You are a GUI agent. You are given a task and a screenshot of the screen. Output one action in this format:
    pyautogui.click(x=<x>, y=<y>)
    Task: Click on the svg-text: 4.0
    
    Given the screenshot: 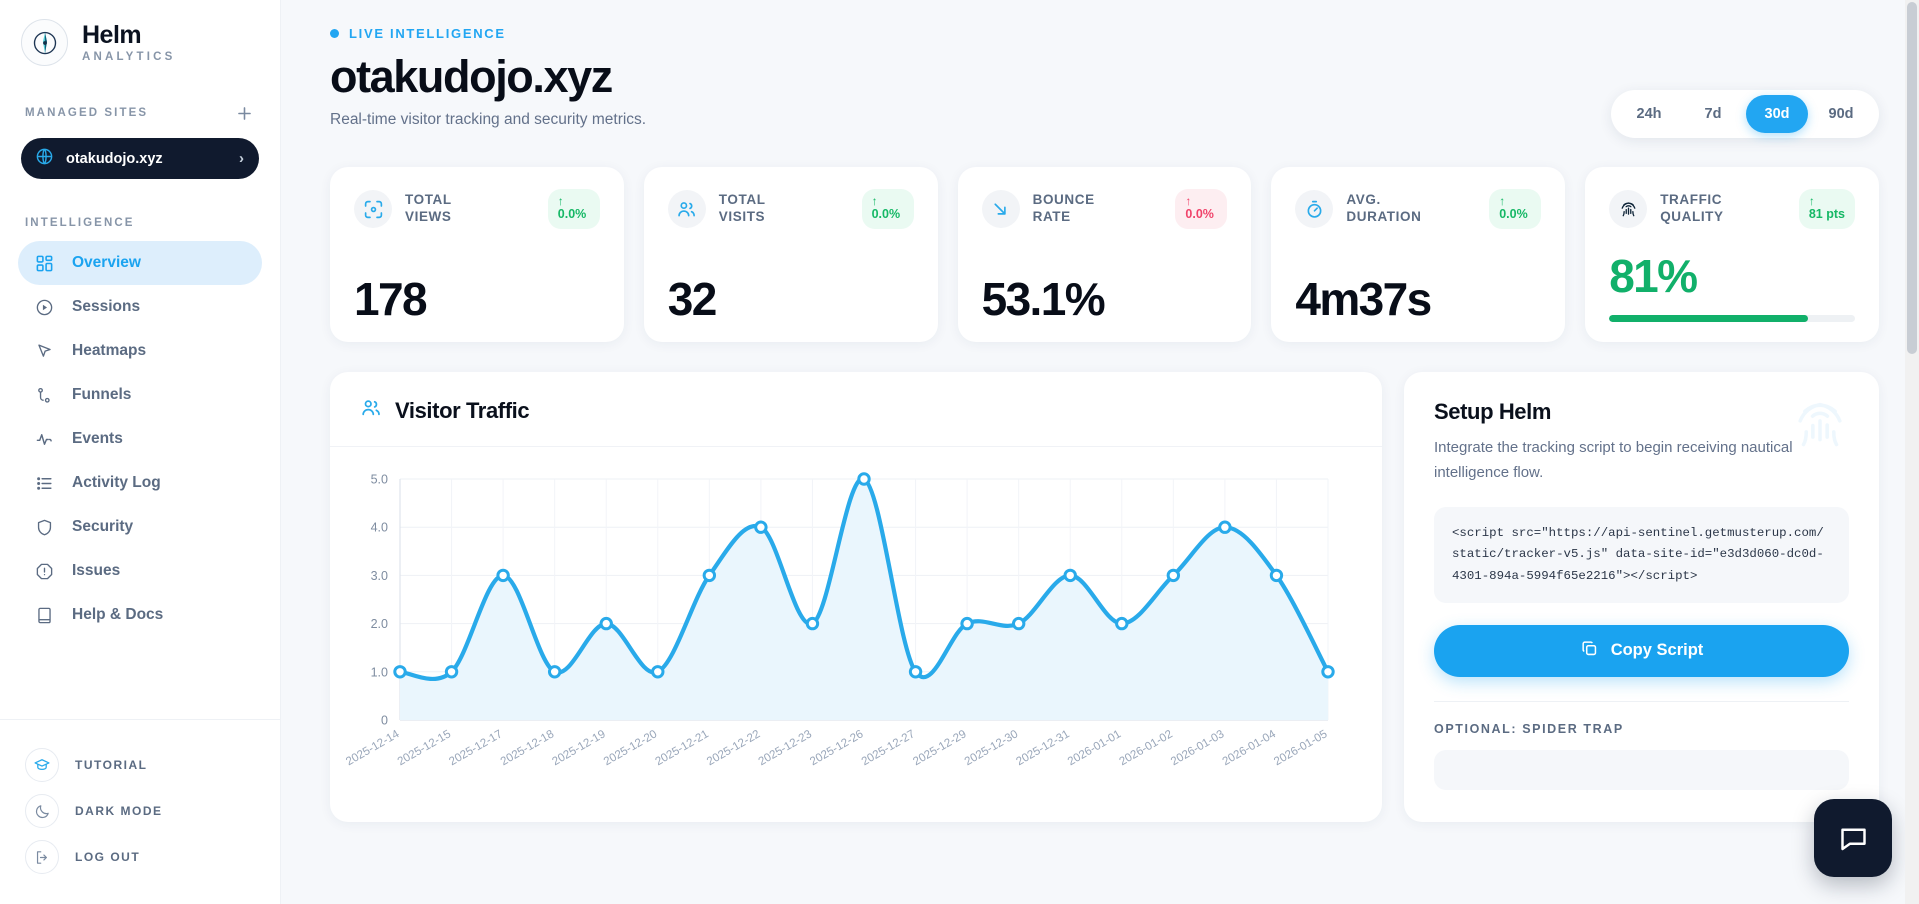 What is the action you would take?
    pyautogui.click(x=379, y=528)
    